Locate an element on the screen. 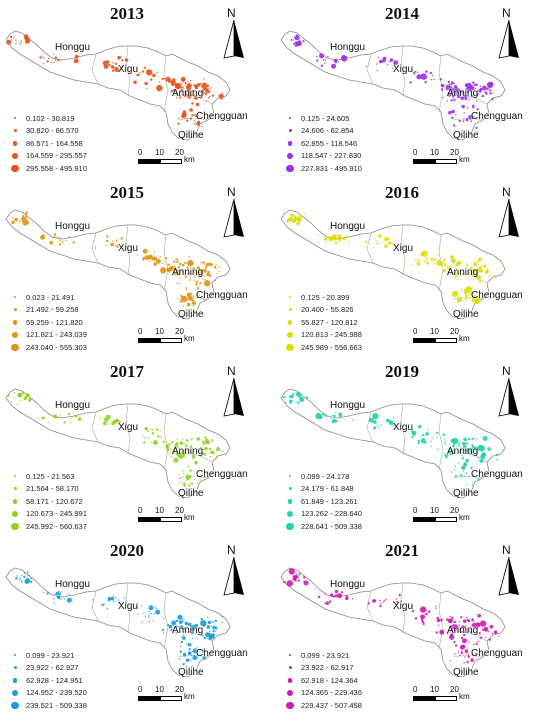  panel-year-title: 2017 is located at coordinates (127, 371).